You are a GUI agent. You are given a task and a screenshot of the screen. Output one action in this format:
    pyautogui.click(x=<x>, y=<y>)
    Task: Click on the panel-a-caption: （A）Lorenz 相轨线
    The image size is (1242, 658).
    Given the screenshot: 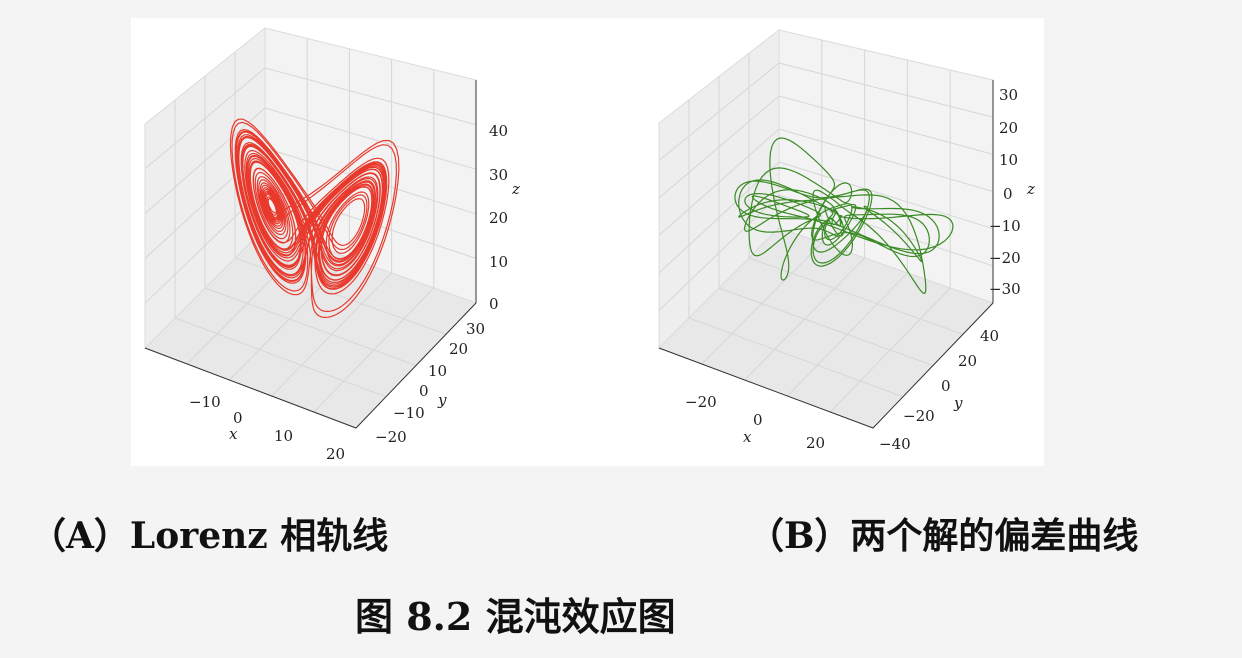 What is the action you would take?
    pyautogui.click(x=209, y=536)
    